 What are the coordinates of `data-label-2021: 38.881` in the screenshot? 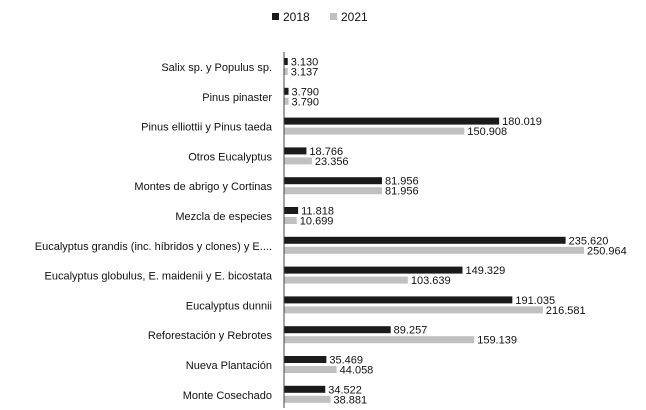 It's located at (350, 400).